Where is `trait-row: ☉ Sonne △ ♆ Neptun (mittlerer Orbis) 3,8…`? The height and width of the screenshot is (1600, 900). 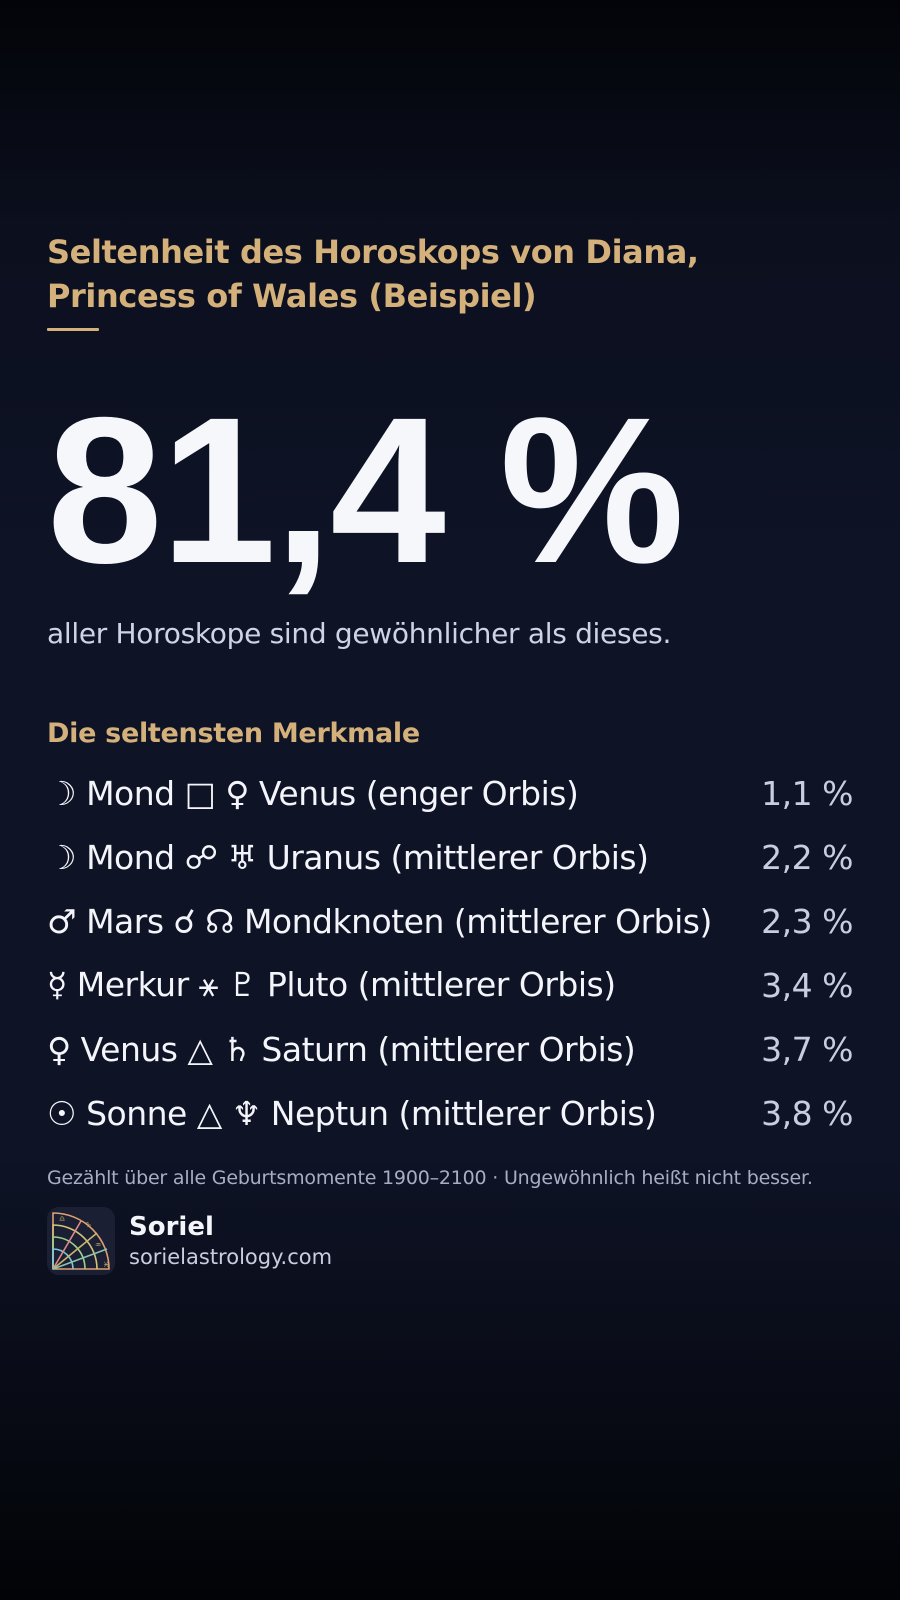 trait-row: ☉ Sonne △ ♆ Neptun (mittlerer Orbis) 3,8… is located at coordinates (450, 1113).